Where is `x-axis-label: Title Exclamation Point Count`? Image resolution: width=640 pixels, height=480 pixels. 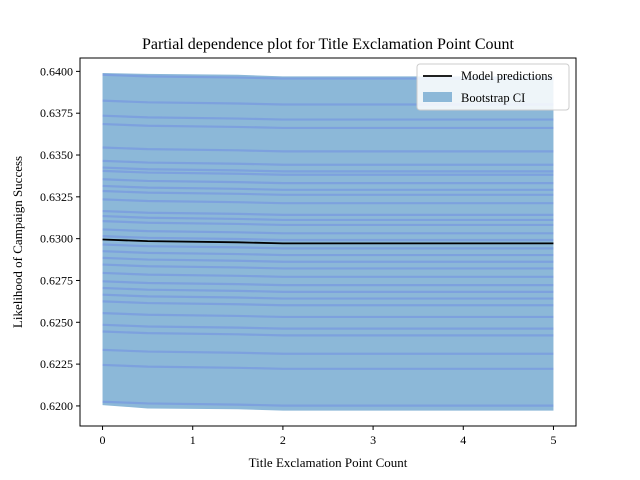 x-axis-label: Title Exclamation Point Count is located at coordinates (328, 462).